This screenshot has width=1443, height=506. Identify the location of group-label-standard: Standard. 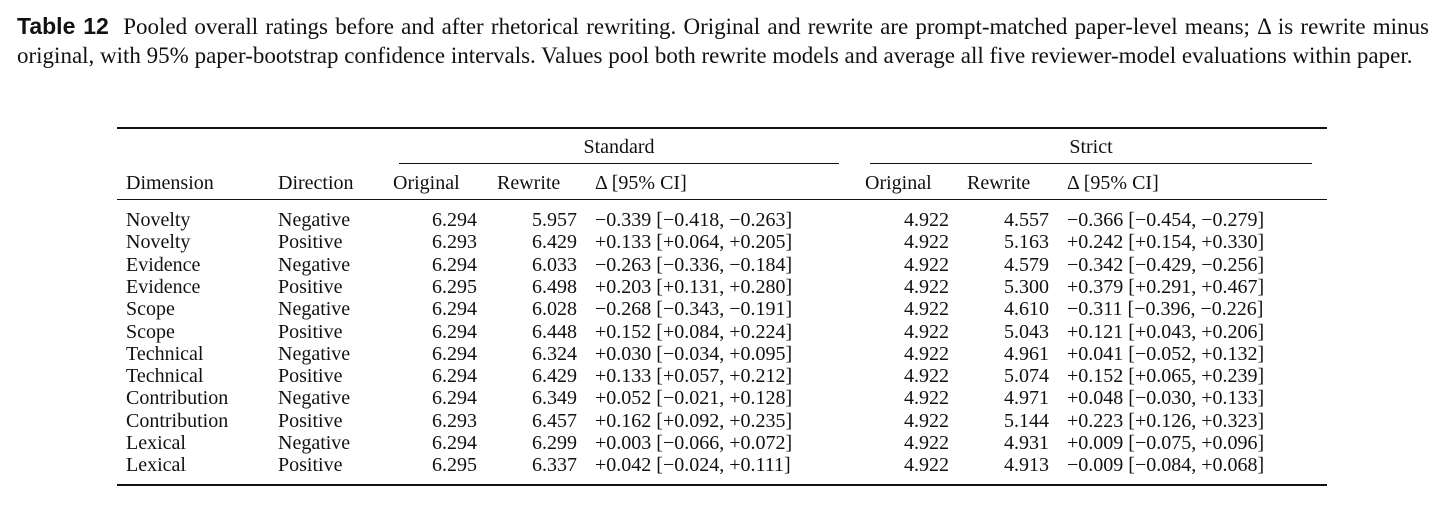
(619, 147).